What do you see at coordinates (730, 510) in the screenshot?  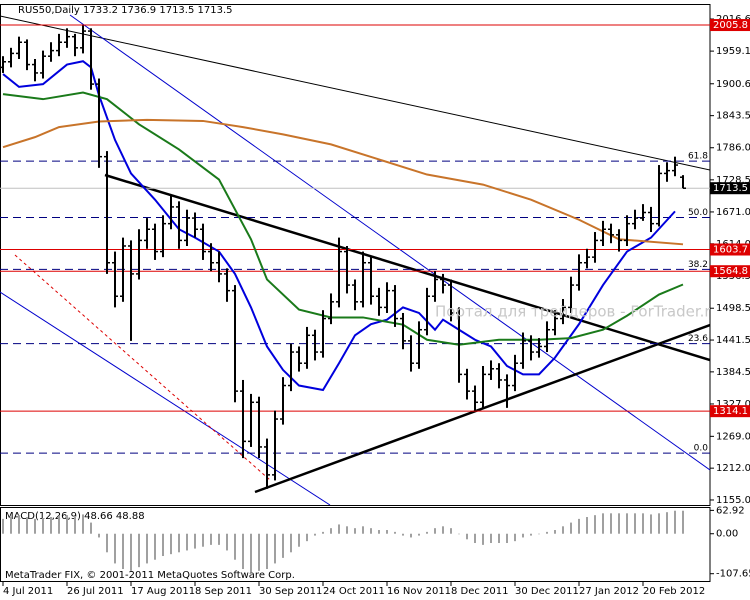 I see `macd-y-tick-label: 62.92` at bounding box center [730, 510].